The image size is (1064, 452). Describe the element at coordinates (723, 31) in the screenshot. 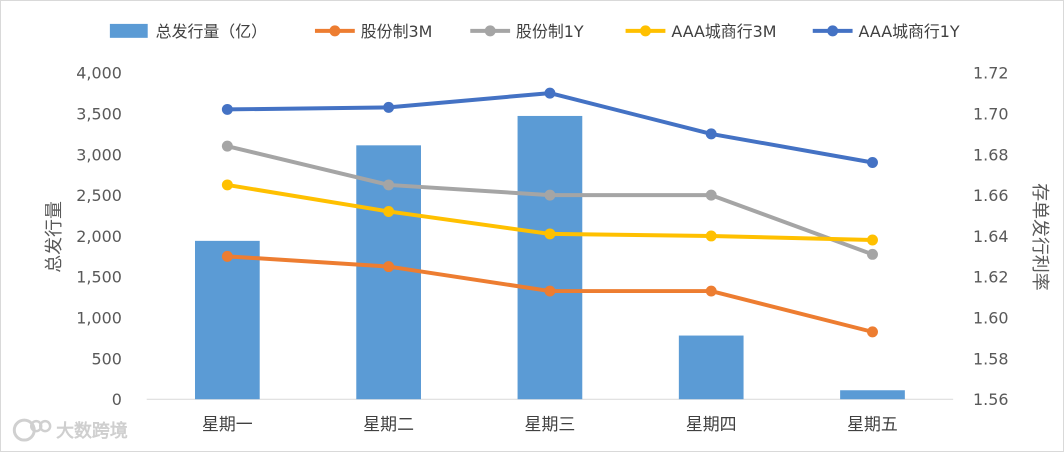

I see `legend-label: AAA城商行3M` at that location.